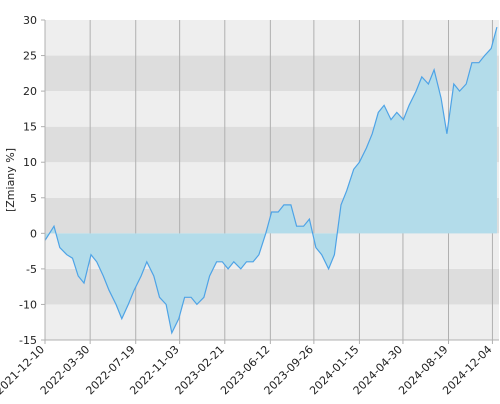 Image resolution: width=500 pixels, height=404 pixels. Describe the element at coordinates (33, 198) in the screenshot. I see `y-tick-label: 5` at that location.